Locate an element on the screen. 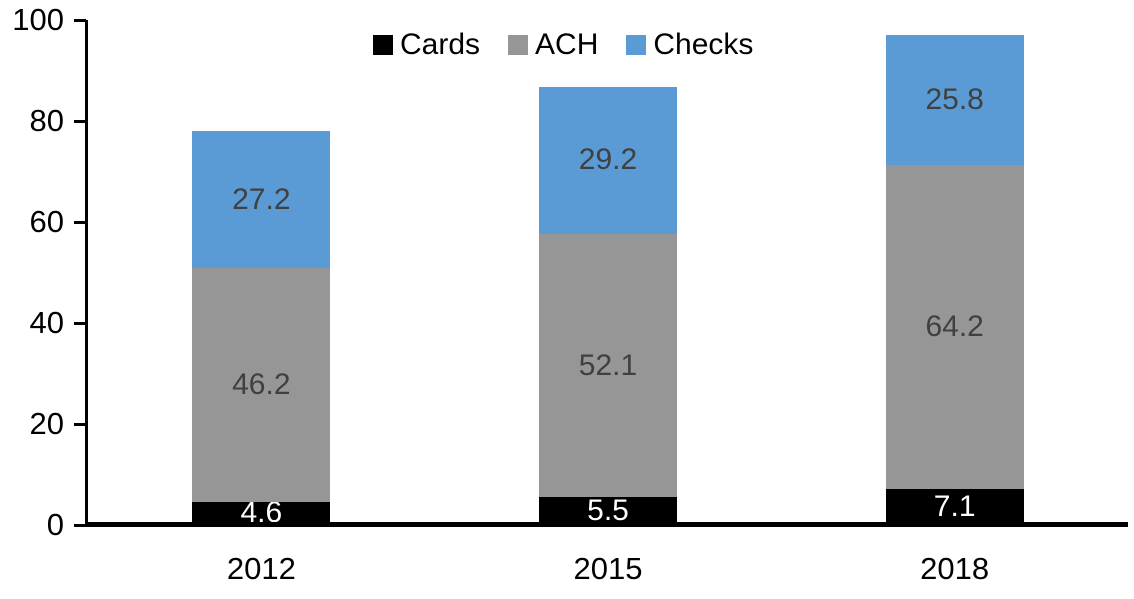 This screenshot has width=1134, height=599. segment-value-label: 46.2 is located at coordinates (261, 385).